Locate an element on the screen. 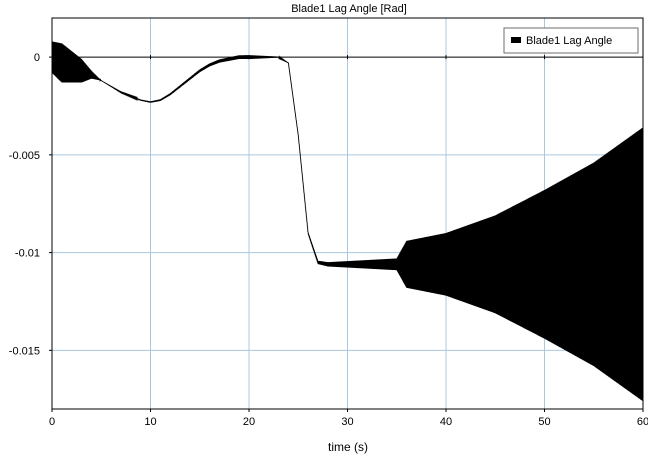 The height and width of the screenshot is (459, 648). chart-title: Blade1 Lag Angle [Rad] is located at coordinates (349, 9).